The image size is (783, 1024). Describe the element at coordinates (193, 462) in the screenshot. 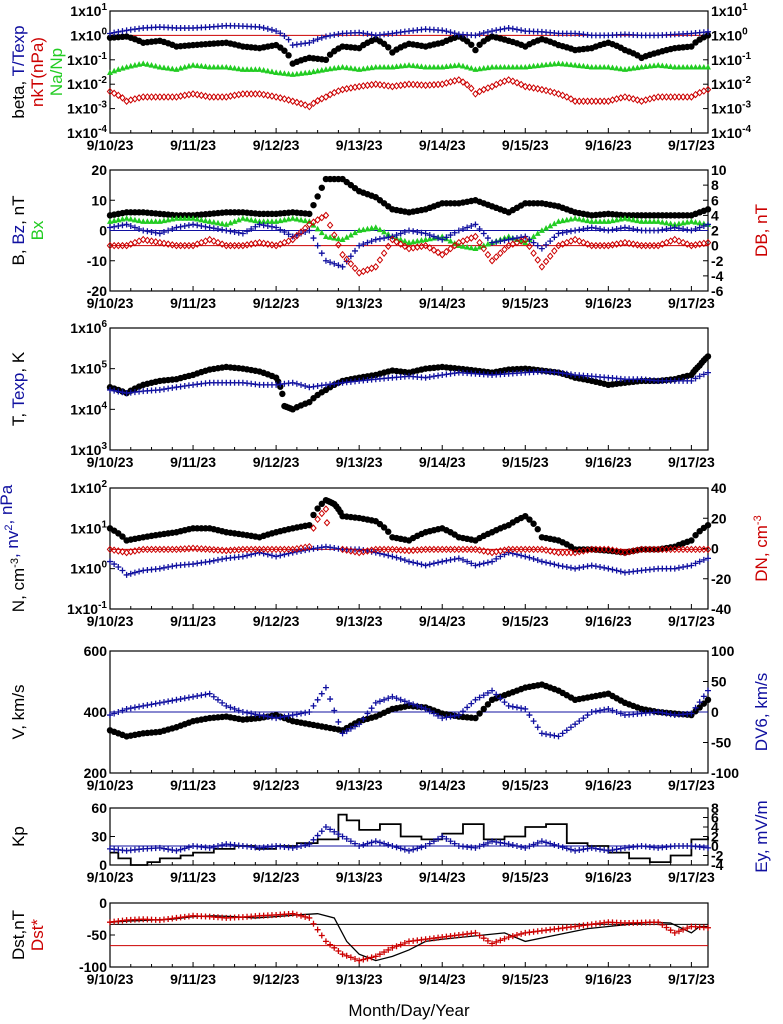

I see `x-tick-label: 9/11/23` at that location.